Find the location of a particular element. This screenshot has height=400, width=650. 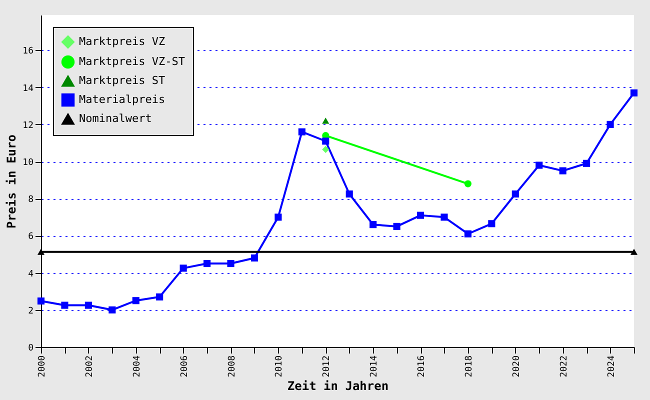

x-tick-label: 2008 is located at coordinates (232, 367).